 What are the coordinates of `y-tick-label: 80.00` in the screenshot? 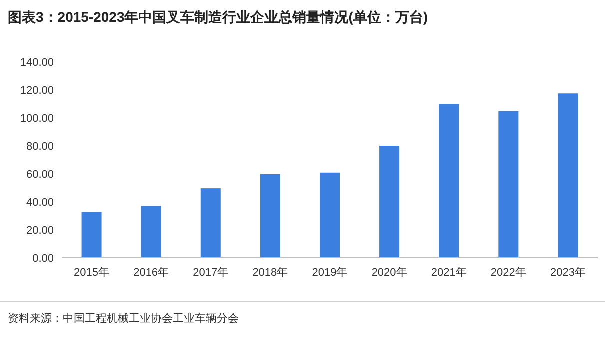 It's located at (40, 147).